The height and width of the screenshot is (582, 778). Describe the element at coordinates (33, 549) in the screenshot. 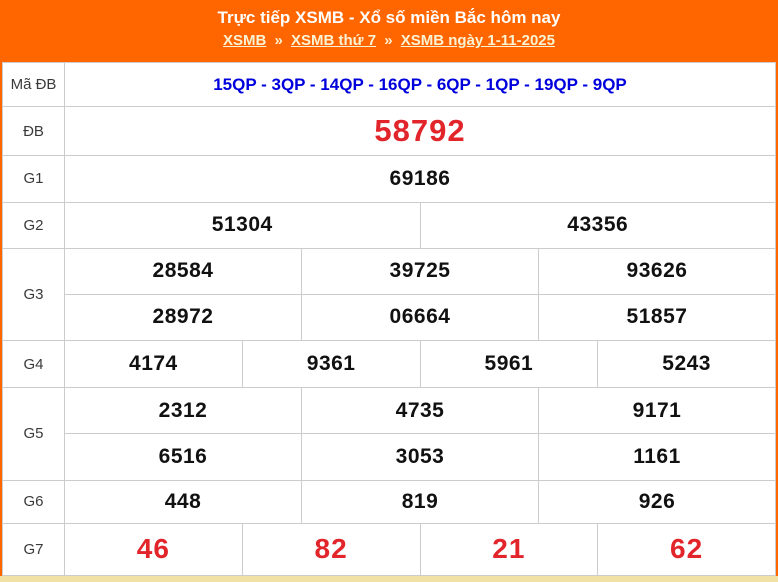

I see `prize-label-g7: G7` at that location.